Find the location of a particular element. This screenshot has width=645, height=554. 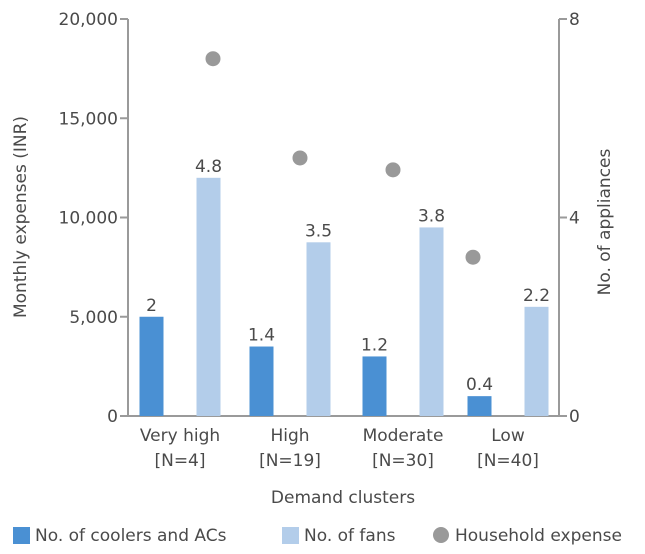

data-label-fans: 4.8 is located at coordinates (208, 167).